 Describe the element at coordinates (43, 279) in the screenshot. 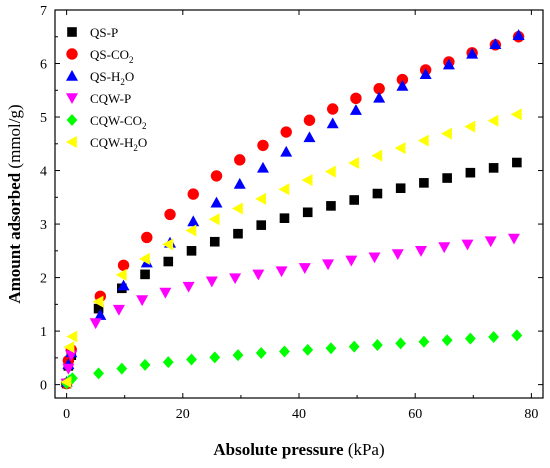

I see `y-tick-label: 2` at that location.